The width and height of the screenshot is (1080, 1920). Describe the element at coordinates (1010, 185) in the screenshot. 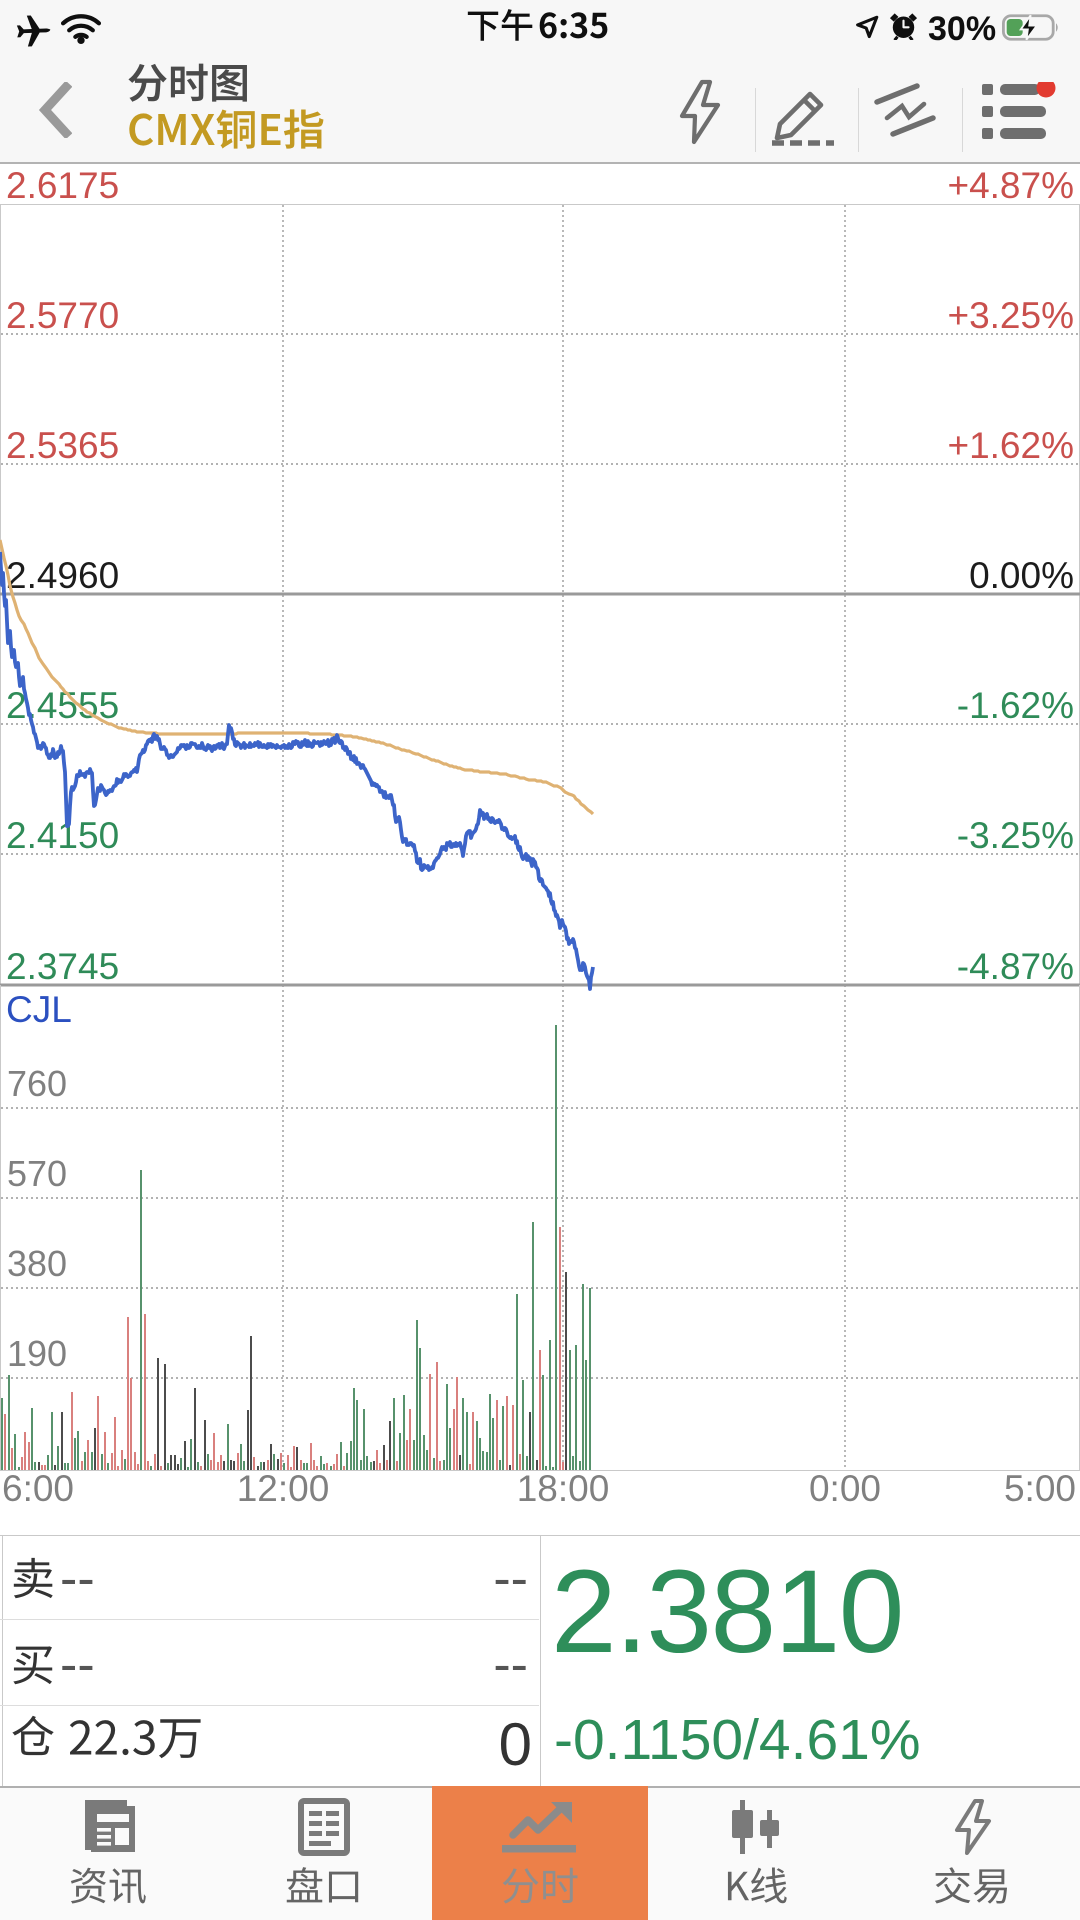

I see `svg-text: +4.87%` at that location.